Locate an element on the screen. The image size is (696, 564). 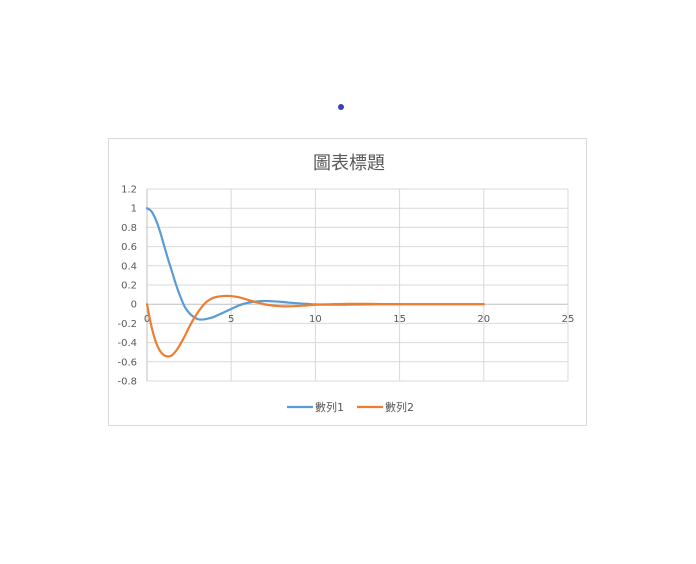
y-tick-label: 0 is located at coordinates (134, 305).